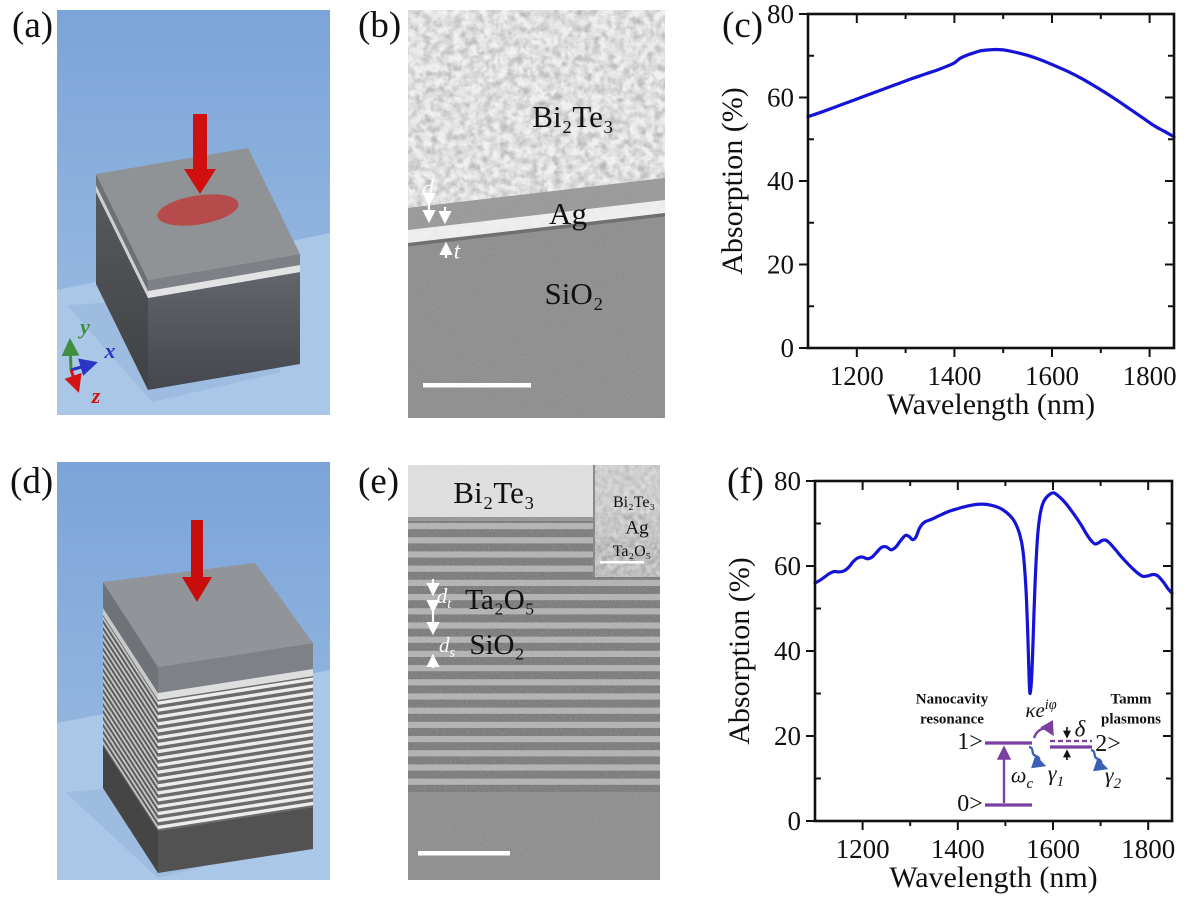 The image size is (1196, 897). What do you see at coordinates (442, 596) in the screenshot?
I see `dt-base: d` at bounding box center [442, 596].